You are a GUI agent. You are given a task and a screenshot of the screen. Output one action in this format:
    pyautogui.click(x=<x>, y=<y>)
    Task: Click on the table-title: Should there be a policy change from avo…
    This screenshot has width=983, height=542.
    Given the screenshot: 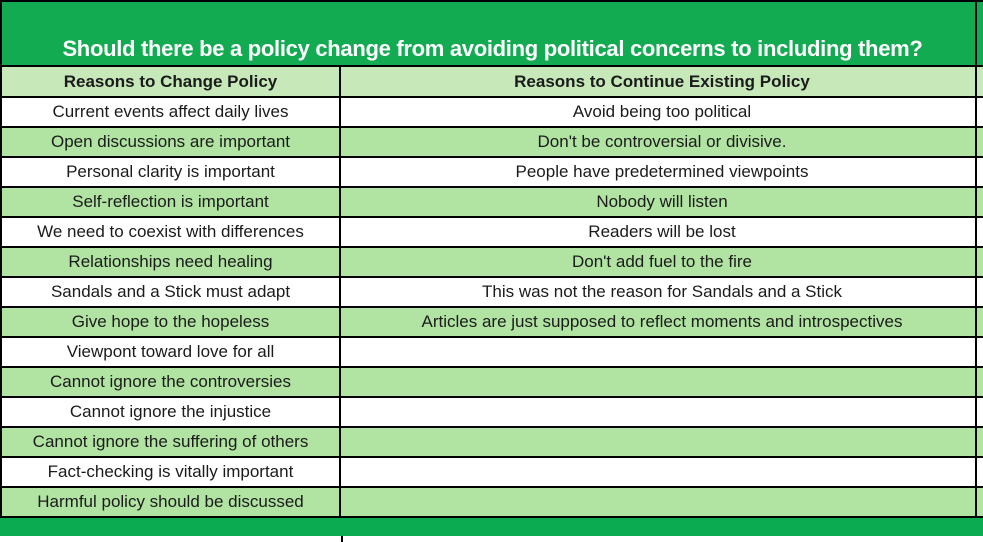 What is the action you would take?
    pyautogui.click(x=492, y=48)
    